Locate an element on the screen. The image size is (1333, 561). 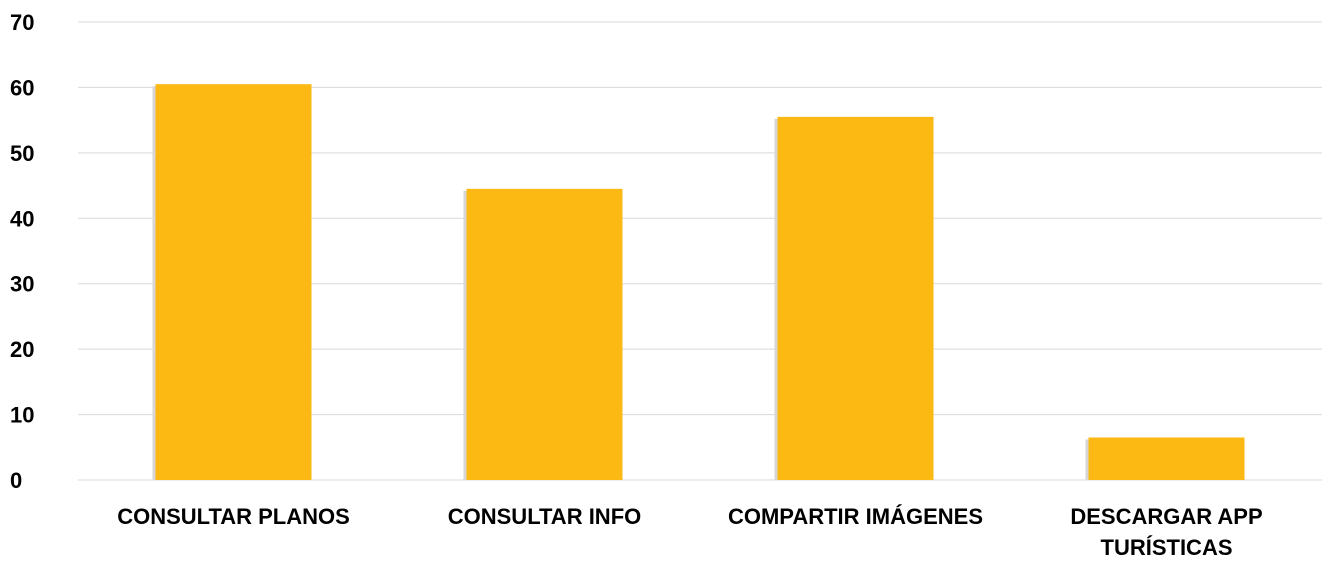
x-category-label: COMPARTIR IMÁGENES is located at coordinates (855, 516).